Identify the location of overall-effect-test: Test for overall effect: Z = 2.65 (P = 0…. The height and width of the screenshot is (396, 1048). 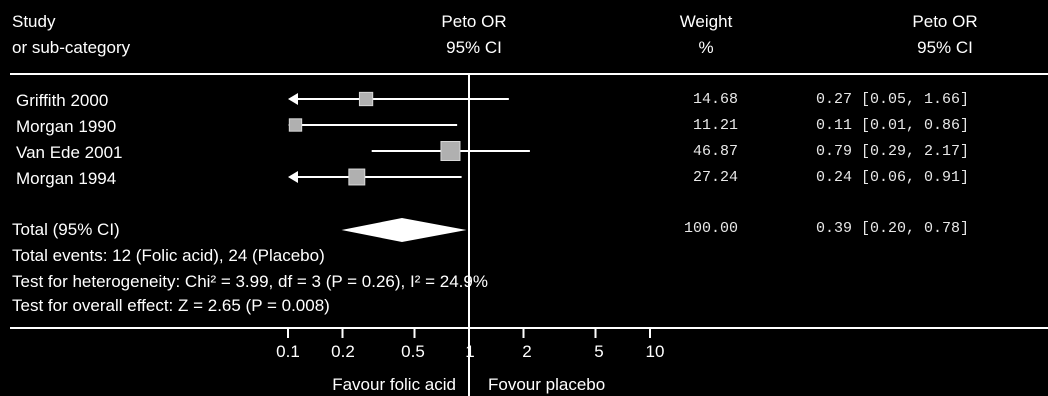
(171, 305).